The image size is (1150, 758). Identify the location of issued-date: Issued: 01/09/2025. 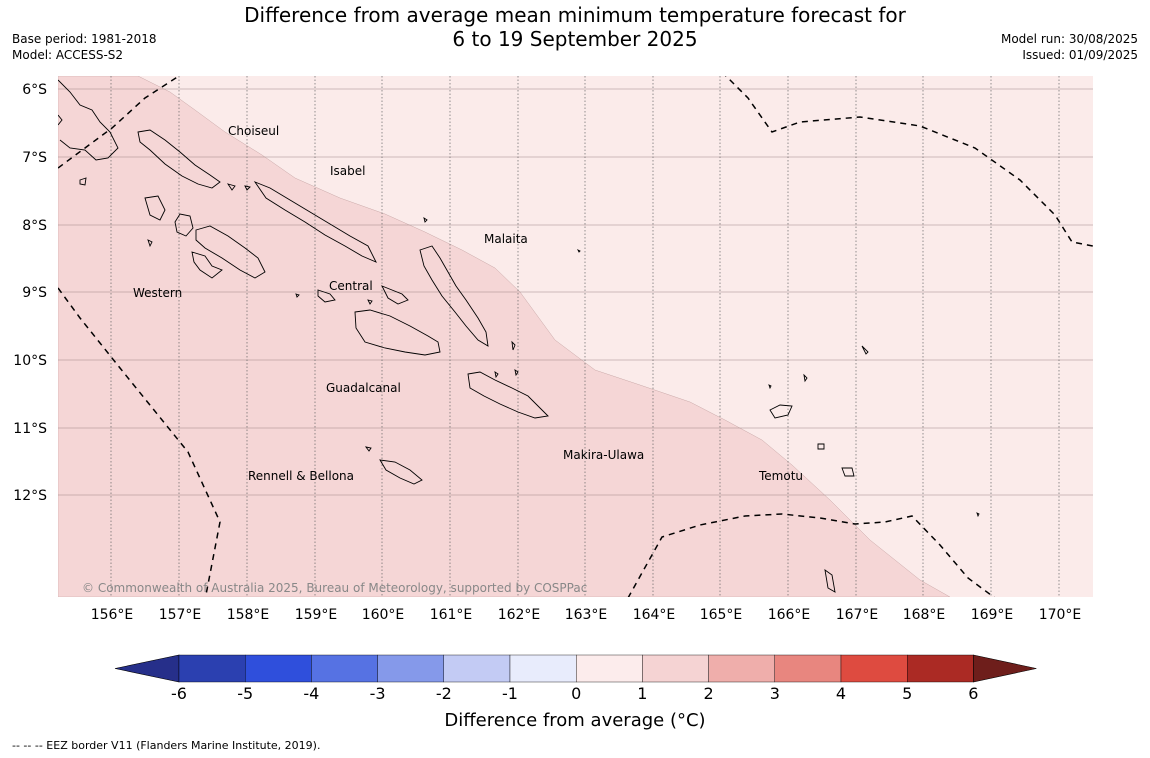
(1080, 55).